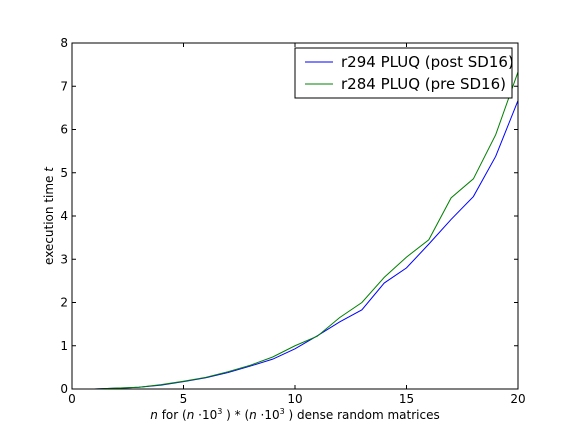 Image resolution: width=576 pixels, height=432 pixels. Describe the element at coordinates (64, 303) in the screenshot. I see `y-tick-label: 2` at that location.